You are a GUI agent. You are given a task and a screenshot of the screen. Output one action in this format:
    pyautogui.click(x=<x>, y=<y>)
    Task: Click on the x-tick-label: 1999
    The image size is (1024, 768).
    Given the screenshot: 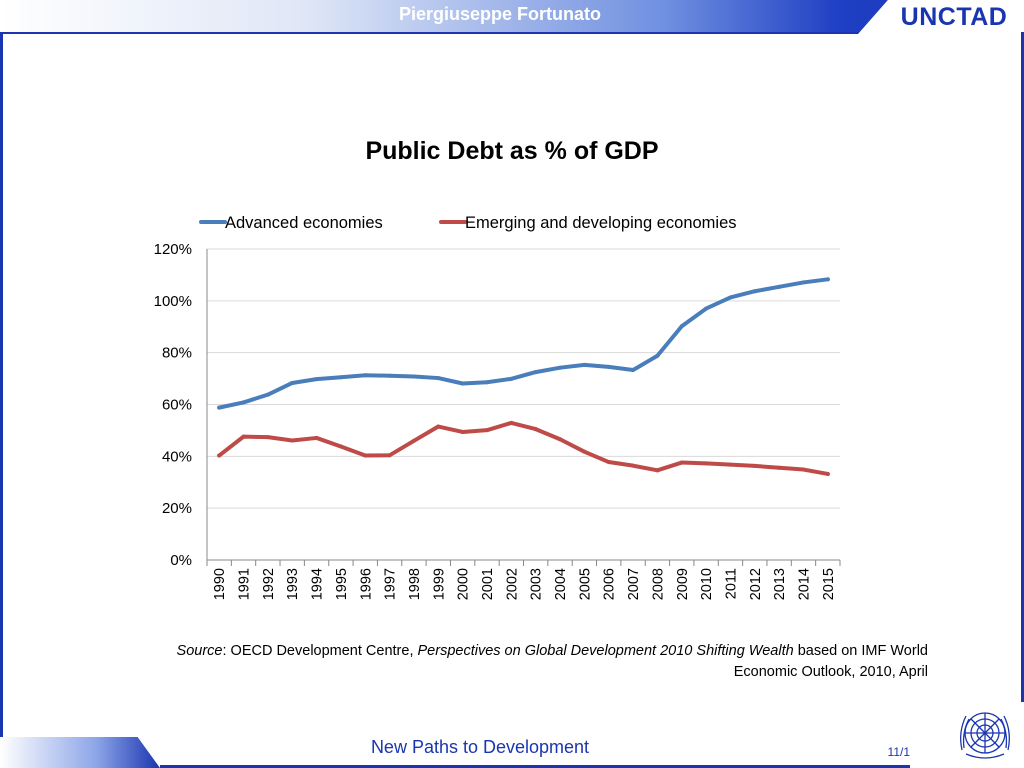 What is the action you would take?
    pyautogui.click(x=439, y=584)
    